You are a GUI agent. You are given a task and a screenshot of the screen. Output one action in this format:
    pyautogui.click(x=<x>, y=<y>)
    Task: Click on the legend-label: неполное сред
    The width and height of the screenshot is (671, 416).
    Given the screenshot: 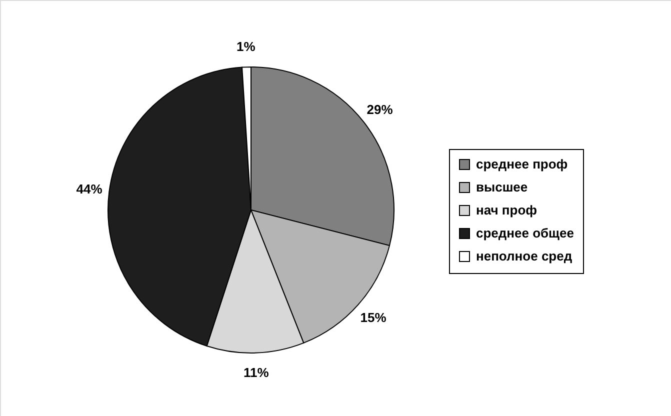 What is the action you would take?
    pyautogui.click(x=524, y=256)
    